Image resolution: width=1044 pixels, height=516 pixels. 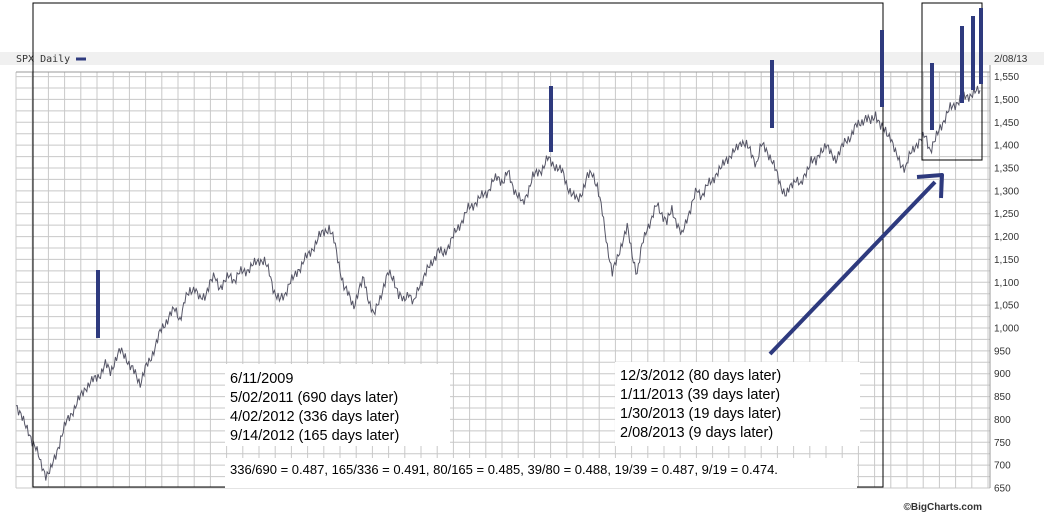 I want to click on left-note-line-3: 4/02/2012 (336 days later), so click(x=314, y=417).